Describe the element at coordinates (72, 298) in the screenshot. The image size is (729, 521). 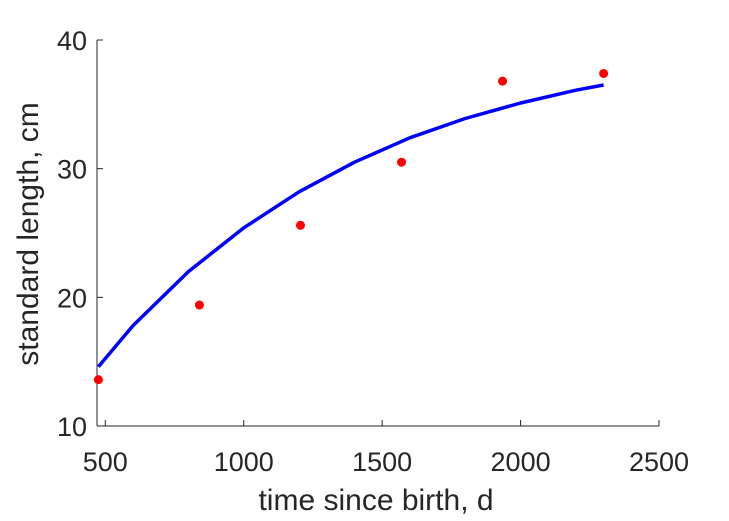
I see `y-tick-label: 20` at that location.